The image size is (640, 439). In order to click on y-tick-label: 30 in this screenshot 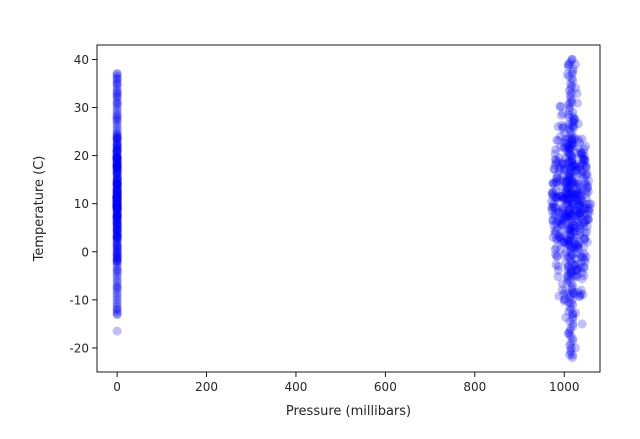, I will do `click(81, 108)`.